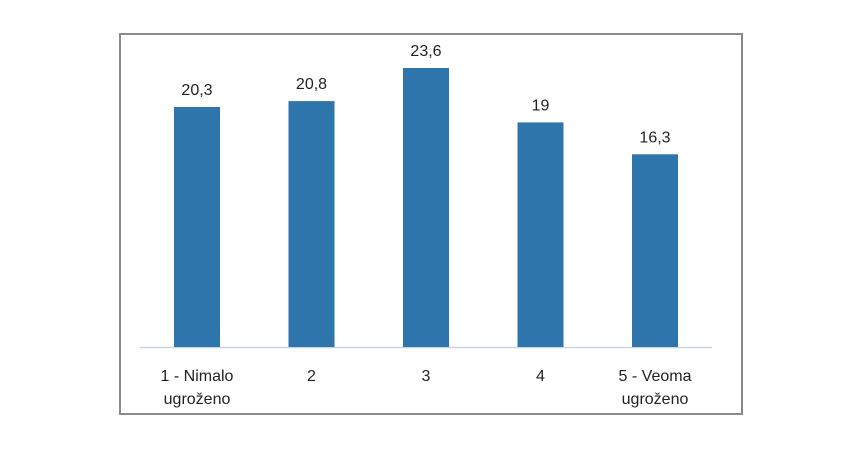 The width and height of the screenshot is (850, 466). I want to click on data-label-3: 23,6, so click(425, 51).